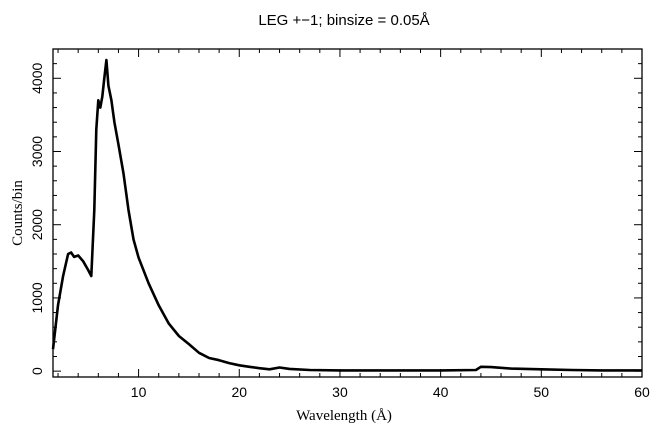 The width and height of the screenshot is (661, 435). Describe the element at coordinates (441, 392) in the screenshot. I see `x-tick-label: 40` at that location.